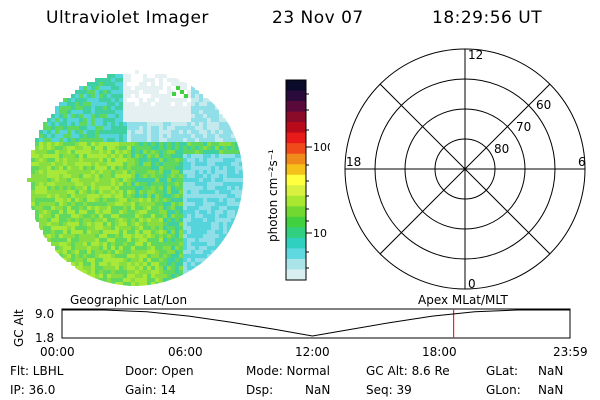 The height and width of the screenshot is (400, 600). What do you see at coordinates (296, 180) in the screenshot?
I see `colorbar-cell` at bounding box center [296, 180].